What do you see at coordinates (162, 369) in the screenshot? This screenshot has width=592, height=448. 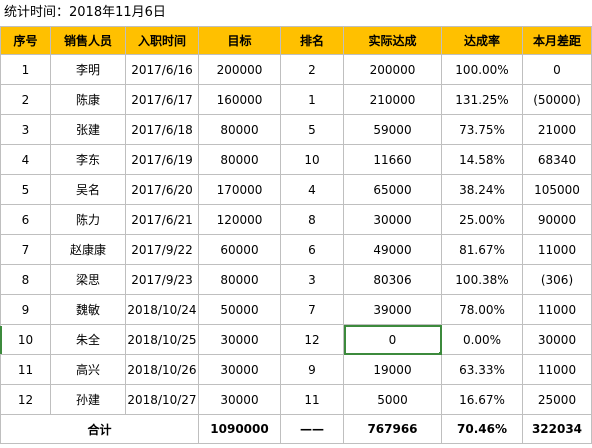 I see `cell-hire-date: 2018/10/26` at bounding box center [162, 369].